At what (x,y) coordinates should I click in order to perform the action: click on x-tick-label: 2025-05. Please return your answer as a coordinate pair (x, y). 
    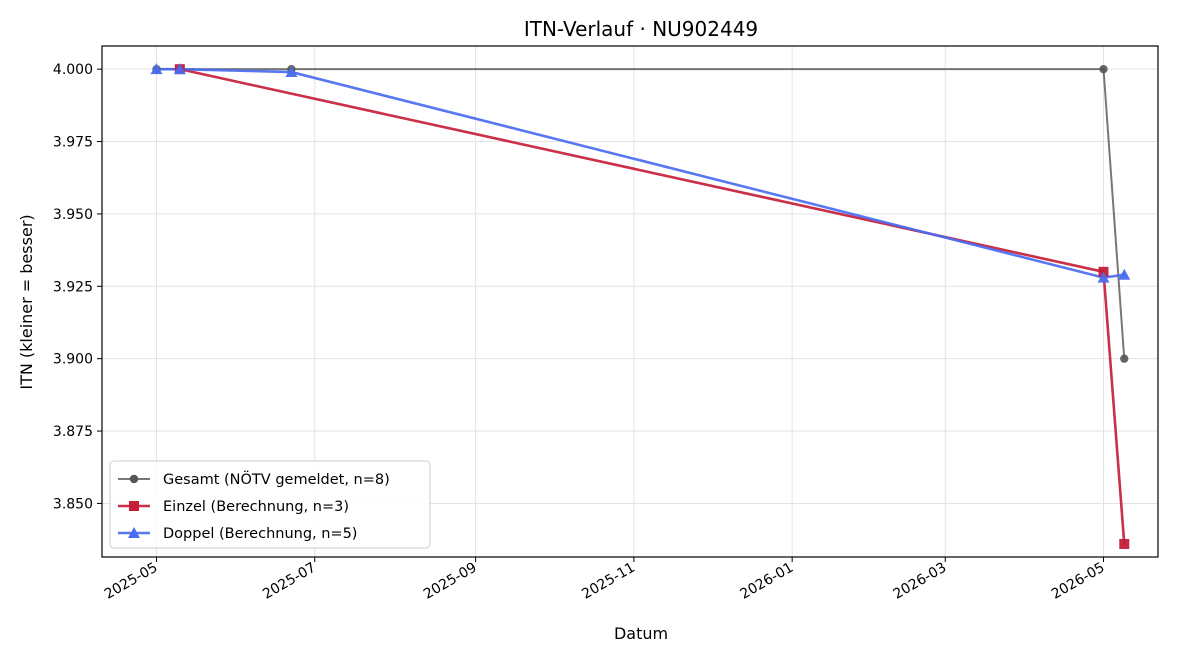
    Looking at the image, I should click on (131, 581).